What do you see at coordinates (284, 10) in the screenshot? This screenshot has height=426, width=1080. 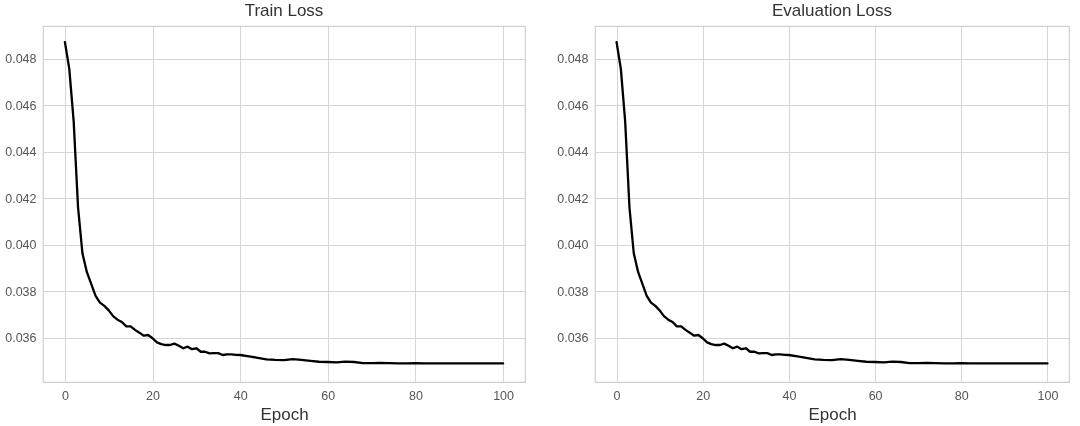 I see `chart-title: Train Loss` at bounding box center [284, 10].